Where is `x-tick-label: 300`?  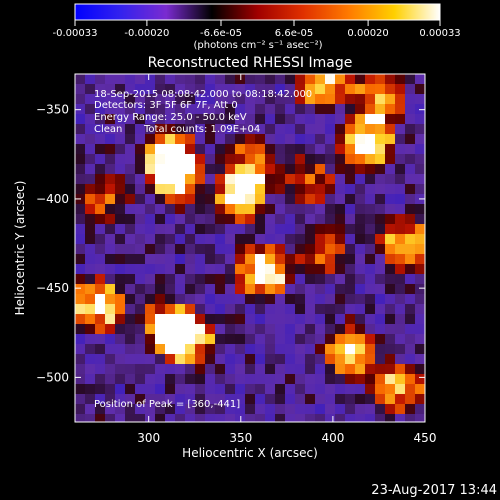
x-tick-label: 300 is located at coordinates (148, 438).